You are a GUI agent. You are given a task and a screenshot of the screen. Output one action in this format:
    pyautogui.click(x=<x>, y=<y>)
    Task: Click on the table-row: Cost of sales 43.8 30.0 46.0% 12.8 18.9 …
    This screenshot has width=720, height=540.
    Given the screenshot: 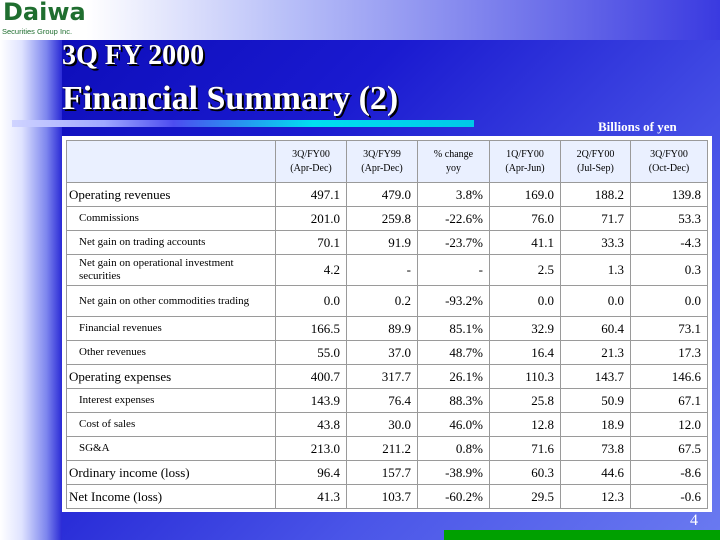 What is the action you would take?
    pyautogui.click(x=387, y=424)
    